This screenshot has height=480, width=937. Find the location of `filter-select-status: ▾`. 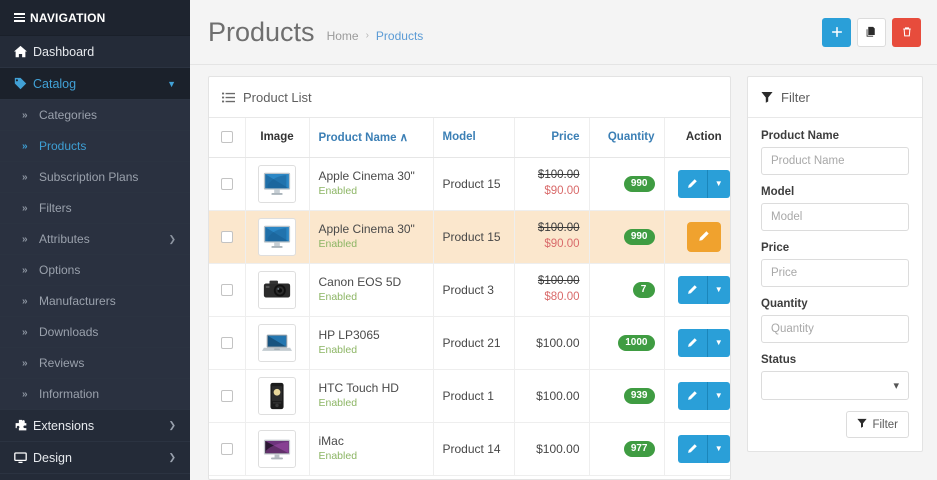

filter-select-status: ▾ is located at coordinates (835, 385).